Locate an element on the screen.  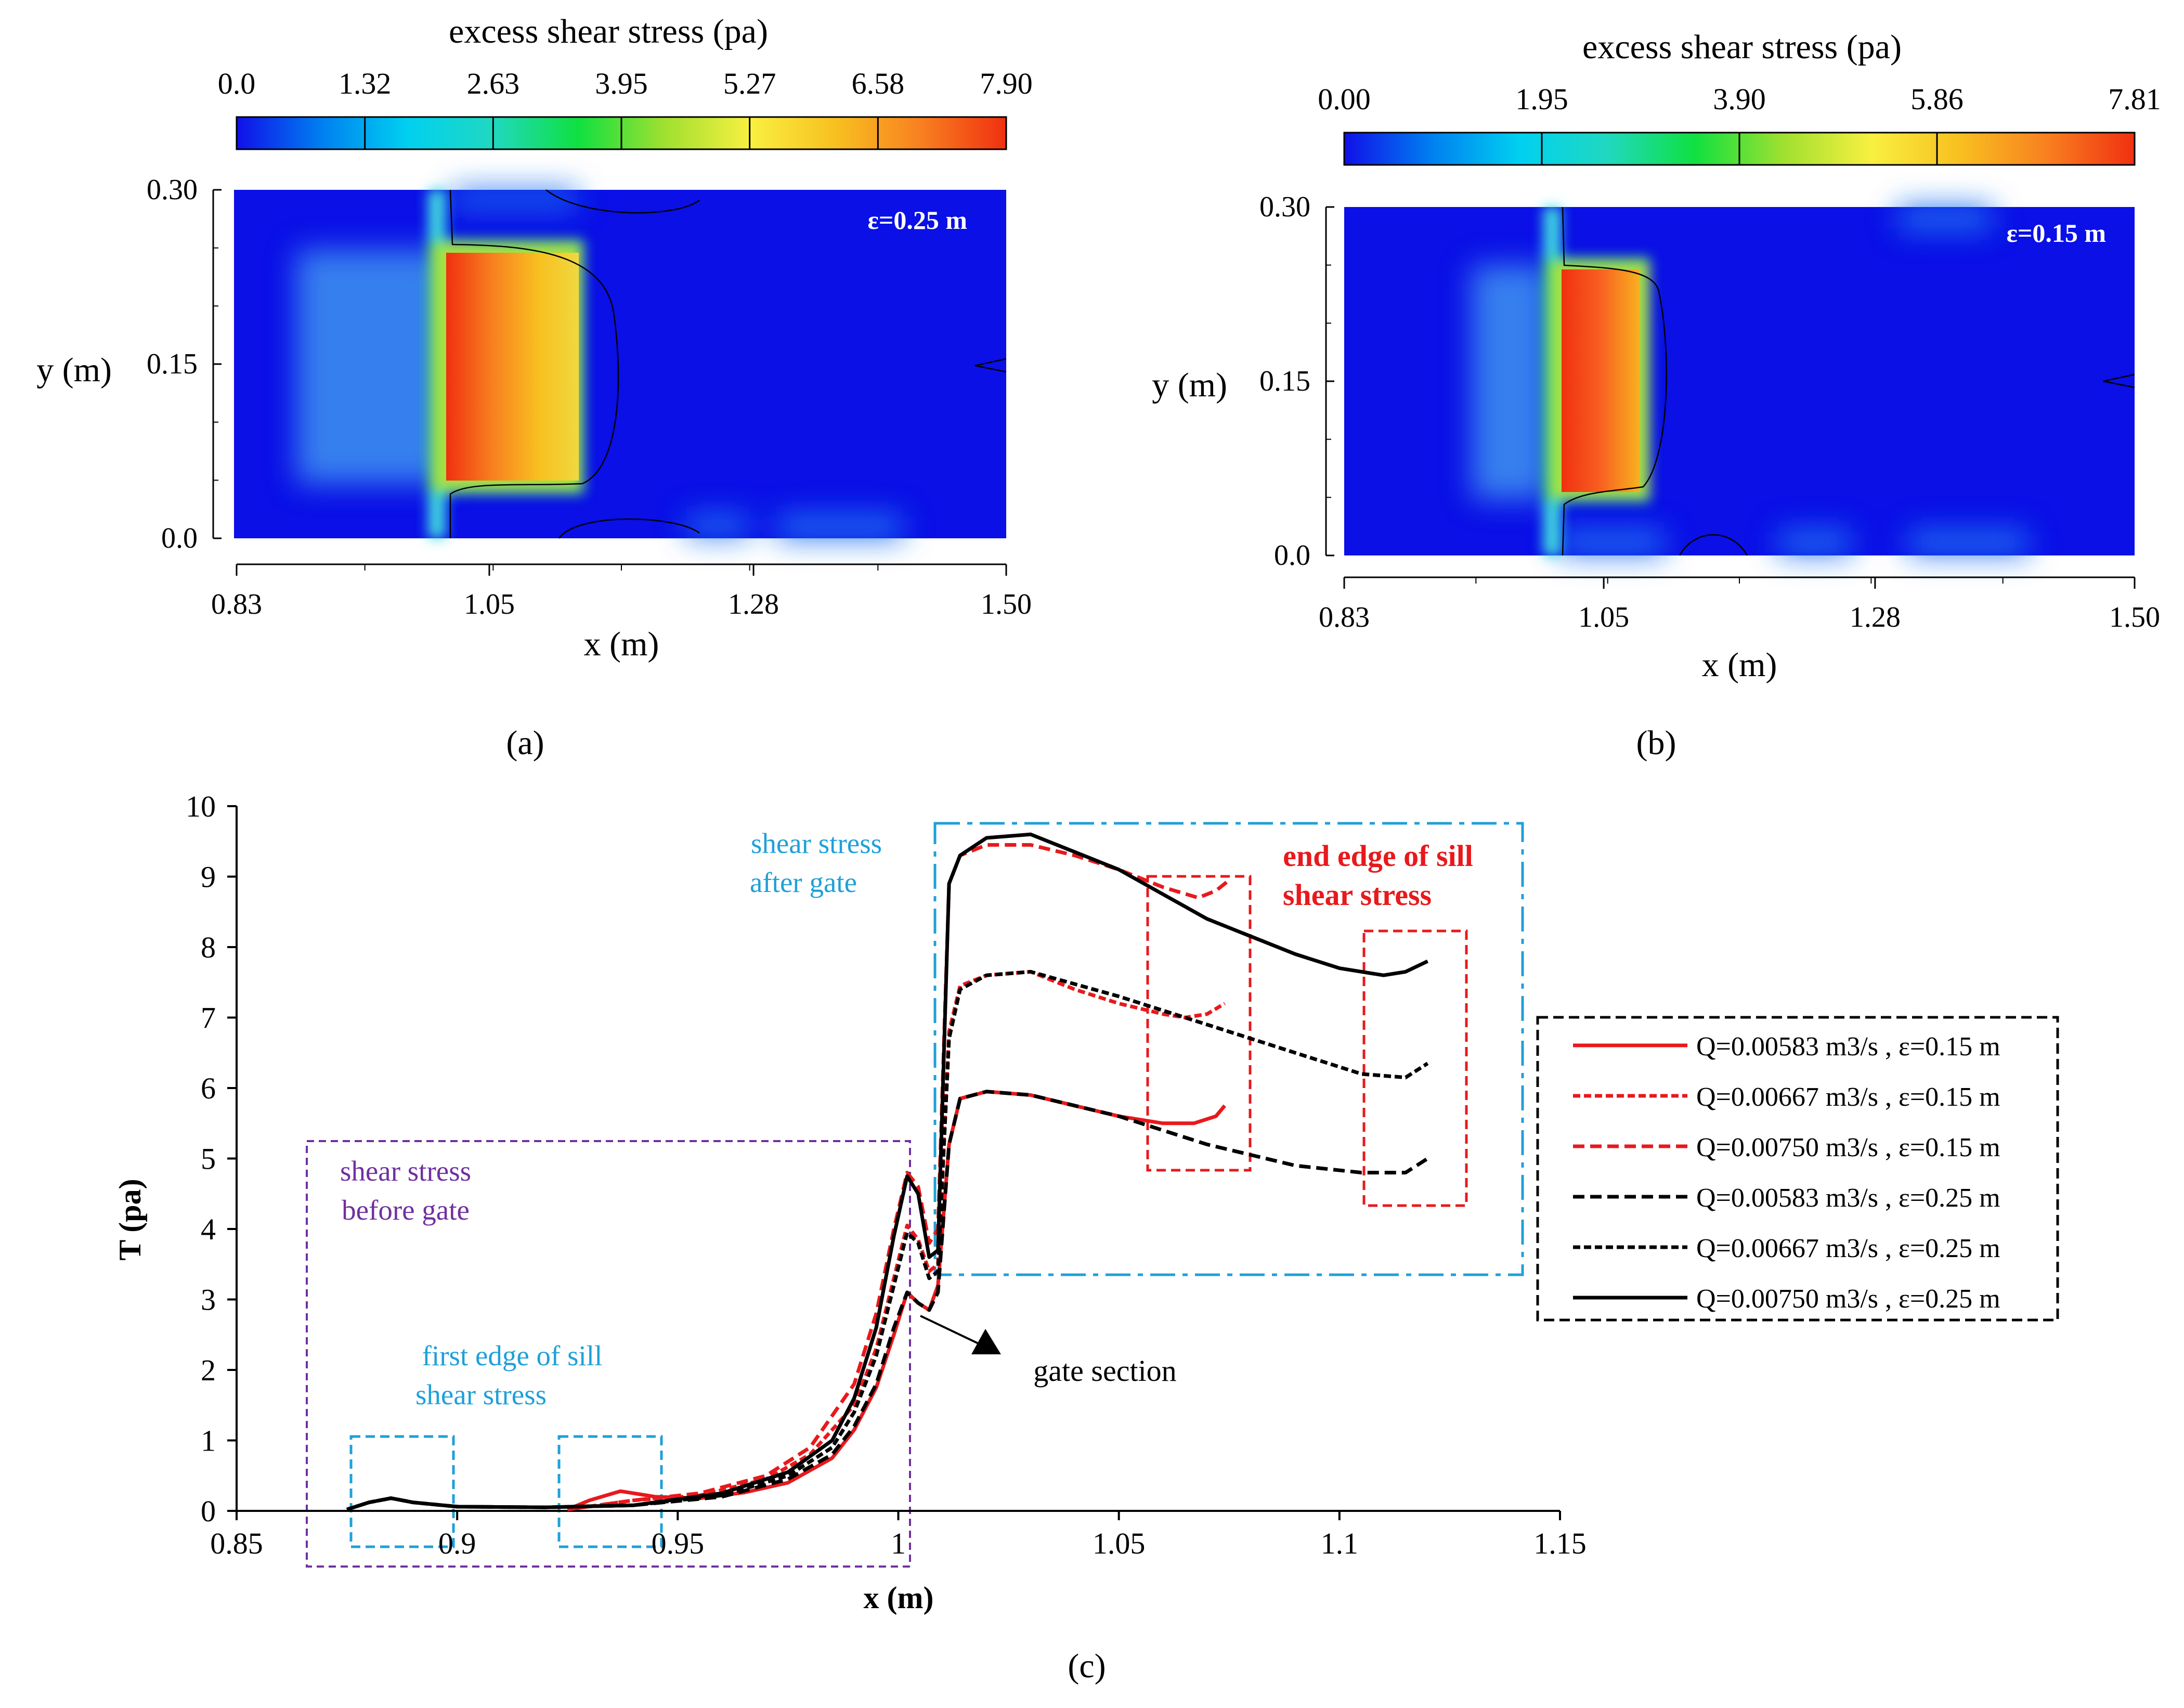
gate-section-annotation: gate section is located at coordinates (1104, 1371).